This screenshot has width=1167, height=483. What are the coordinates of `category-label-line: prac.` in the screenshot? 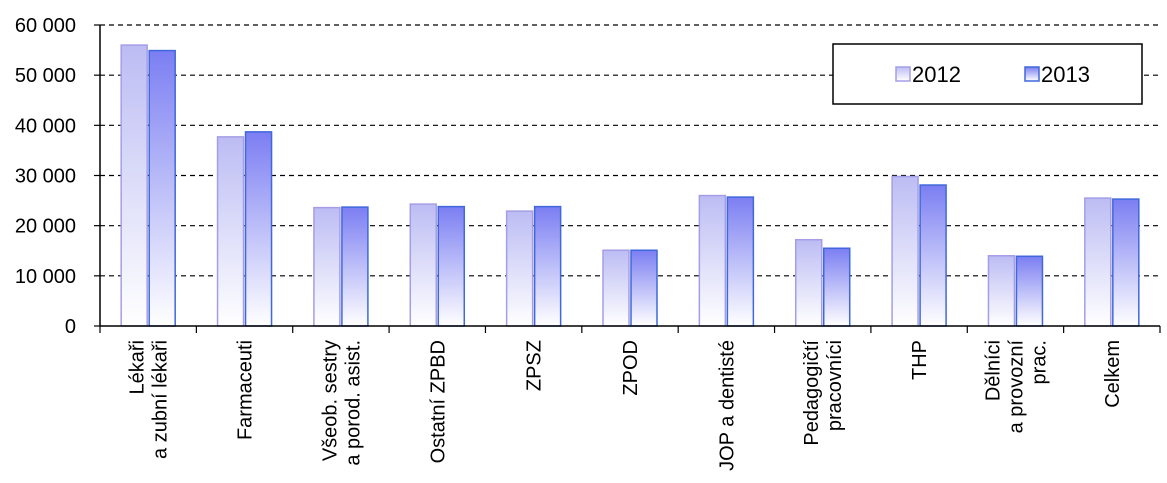 It's located at (1039, 362).